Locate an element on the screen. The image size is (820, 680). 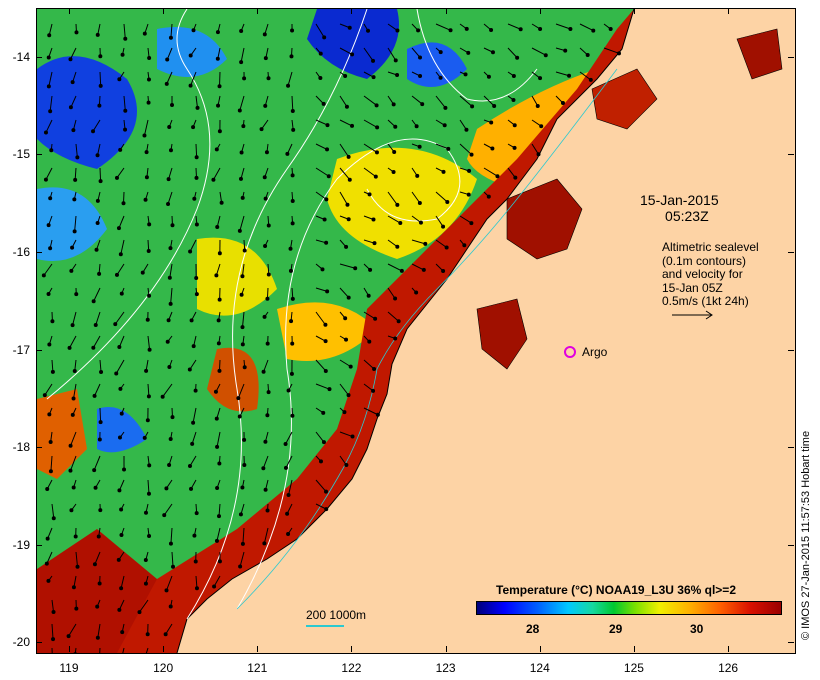
y-tick-label: -19 is located at coordinates (21, 544).